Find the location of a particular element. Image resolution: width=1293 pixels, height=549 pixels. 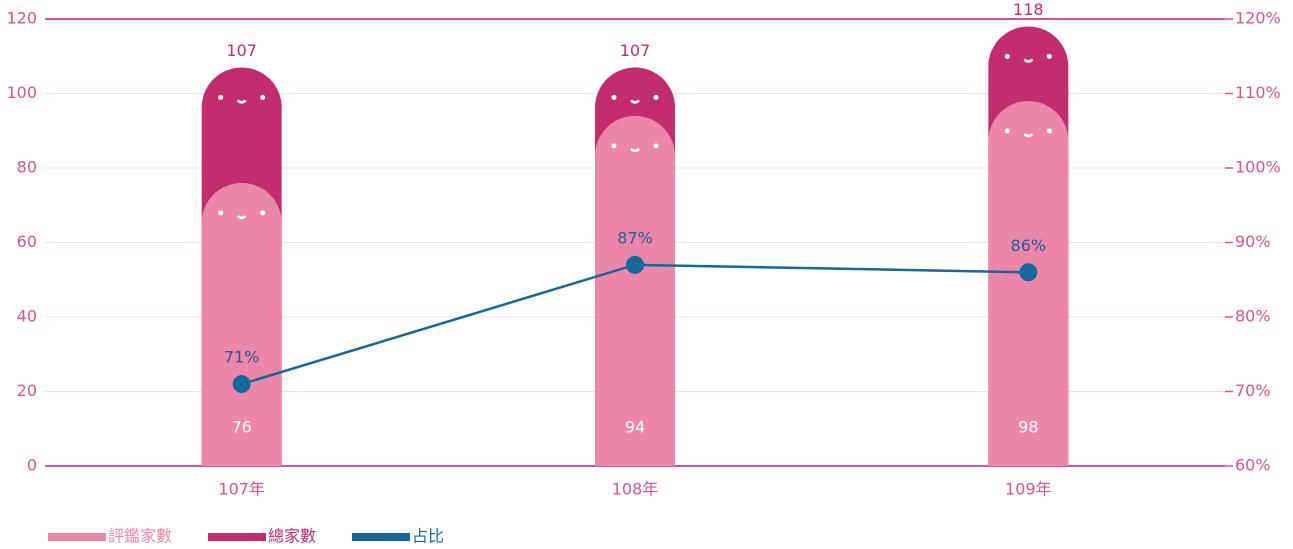

y2-tick-label: 120% is located at coordinates (1258, 18).